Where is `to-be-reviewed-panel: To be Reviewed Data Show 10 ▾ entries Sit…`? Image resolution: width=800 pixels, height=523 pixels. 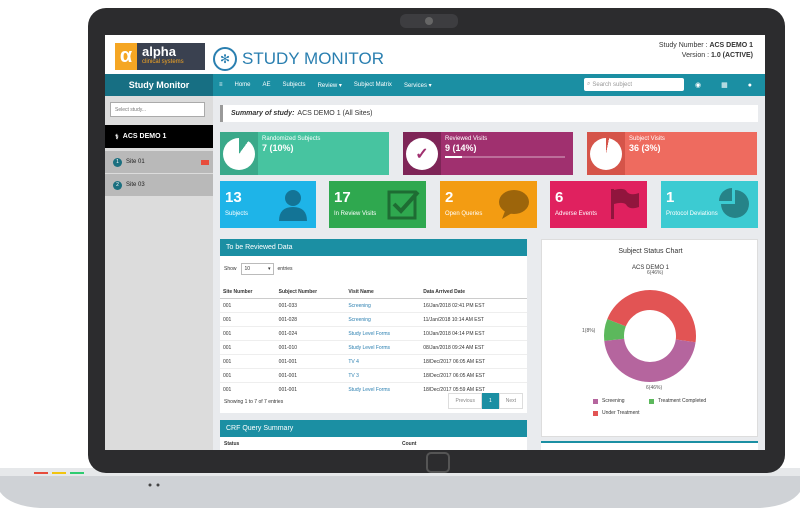 to-be-reviewed-panel: To be Reviewed Data Show 10 ▾ entries Sit… is located at coordinates (373, 326).